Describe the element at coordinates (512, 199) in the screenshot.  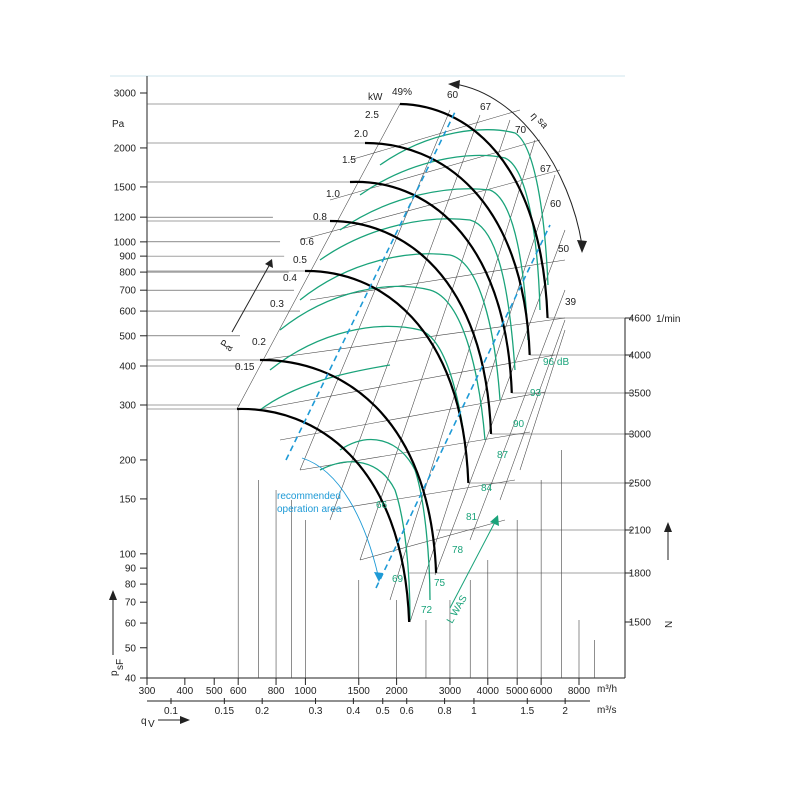
I see `efficiency-labels: 60 67 70 67 60 50 39` at that location.